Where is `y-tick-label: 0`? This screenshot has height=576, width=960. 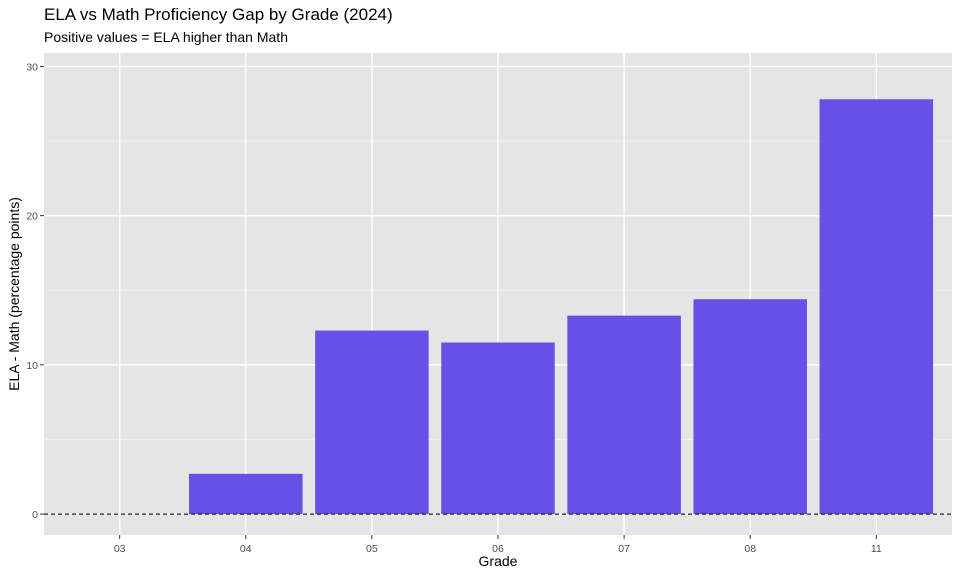 y-tick-label: 0 is located at coordinates (35, 515).